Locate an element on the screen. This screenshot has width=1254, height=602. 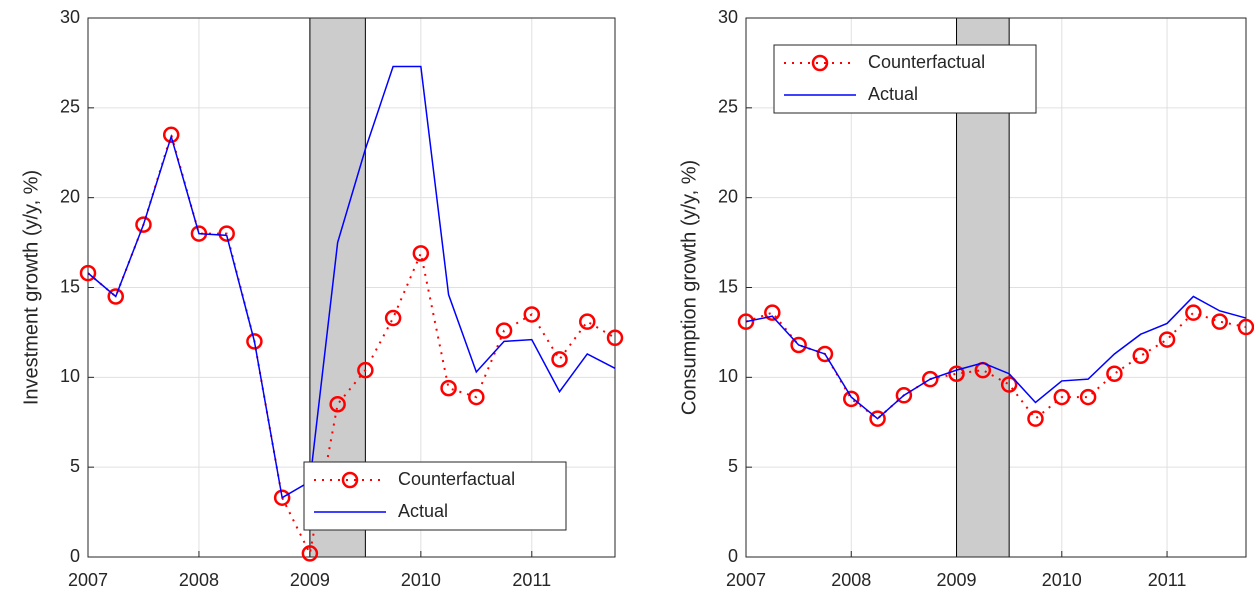
series-line is located at coordinates (996, 357).